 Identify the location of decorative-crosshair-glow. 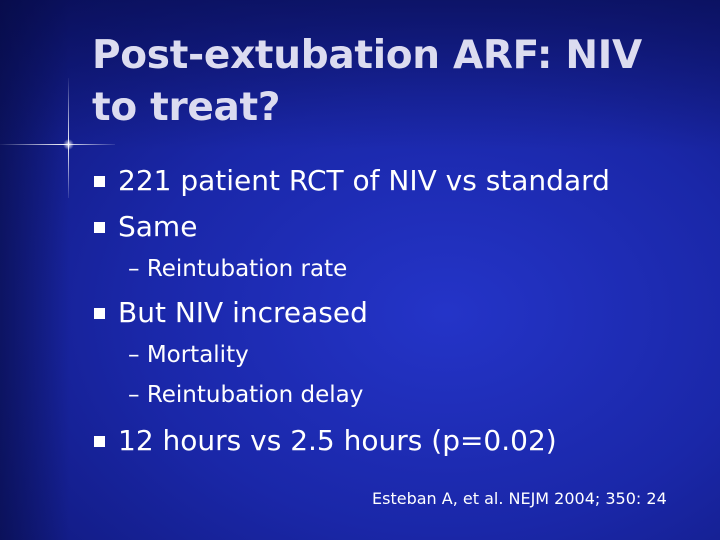
(68, 144).